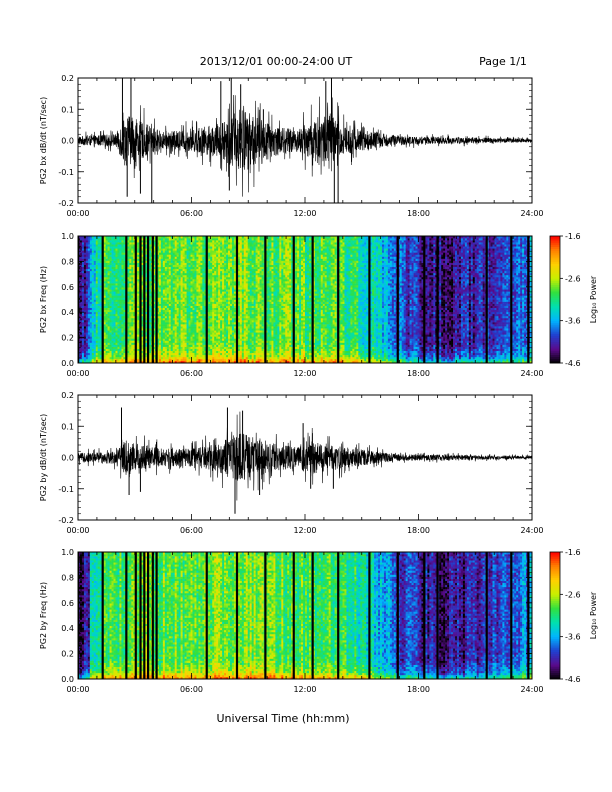  What do you see at coordinates (276, 61) in the screenshot?
I see `date-range-title: 2013/12/01 00:00-24:00 UT` at bounding box center [276, 61].